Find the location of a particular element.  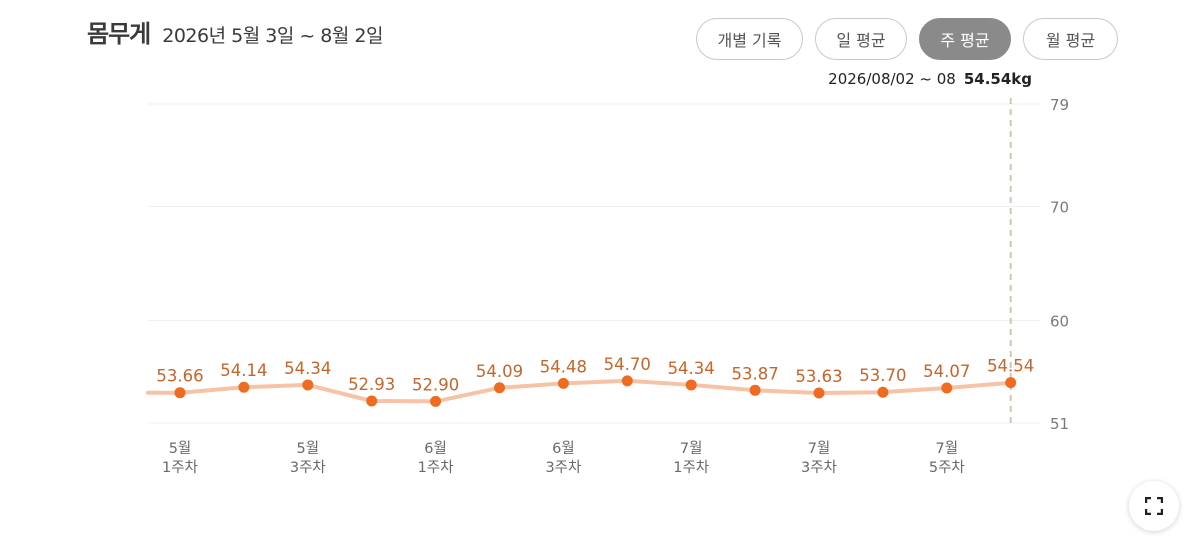

data-label: 54.54 is located at coordinates (1010, 366).